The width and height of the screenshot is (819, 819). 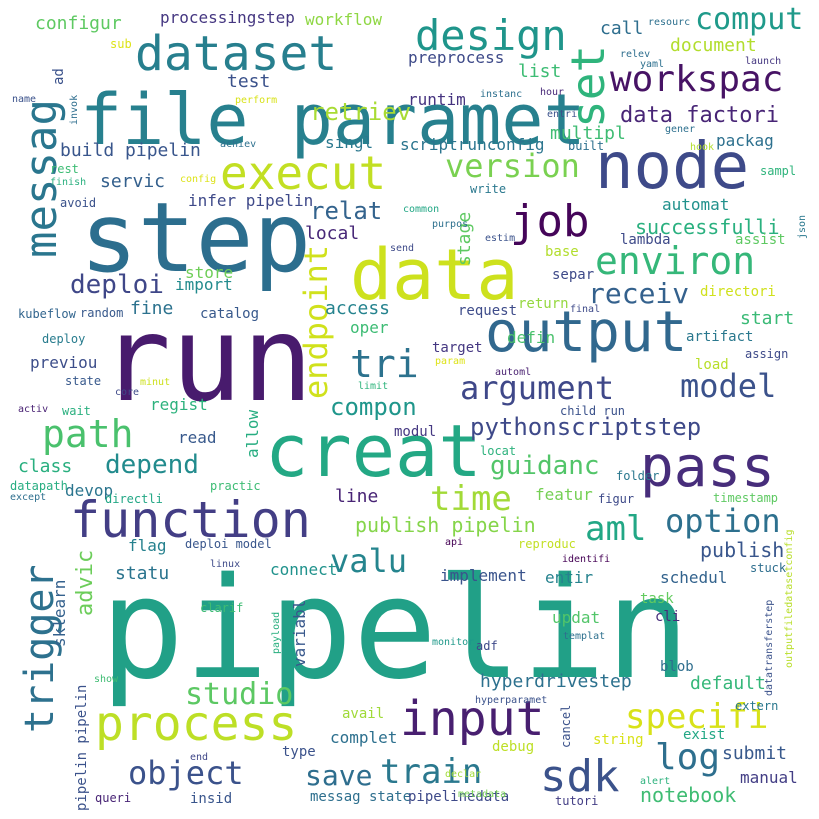 I want to click on cloud-word: figur, so click(x=616, y=499).